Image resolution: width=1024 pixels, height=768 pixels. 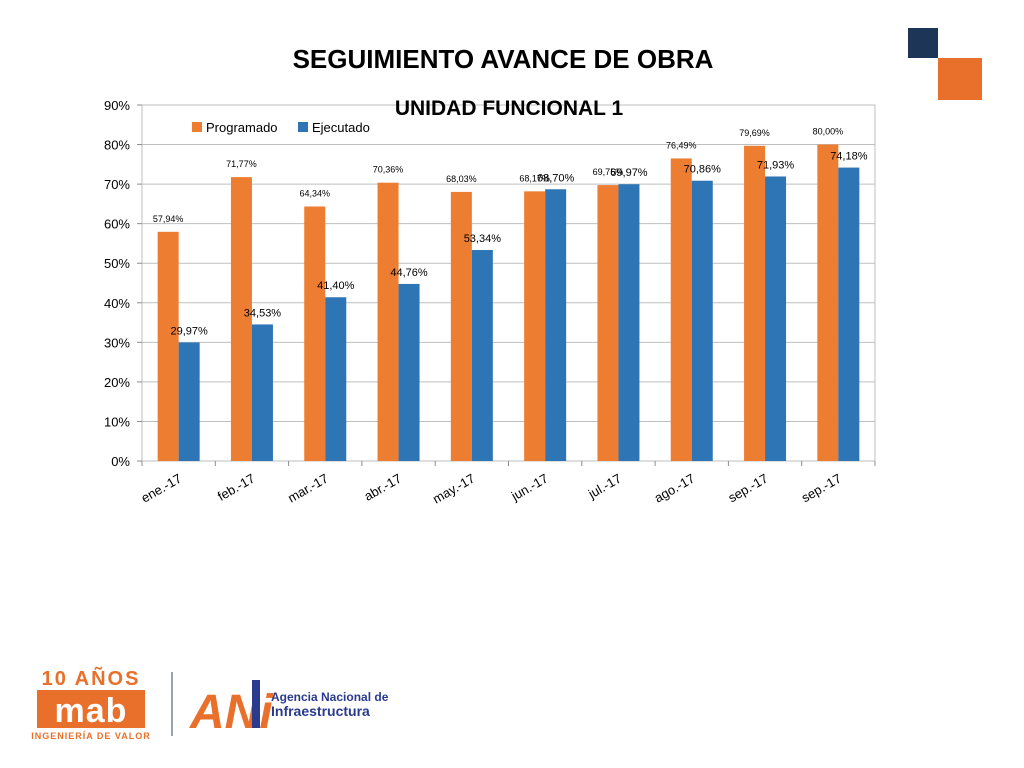 I want to click on x-tick-label: ago.-17, so click(x=675, y=488).